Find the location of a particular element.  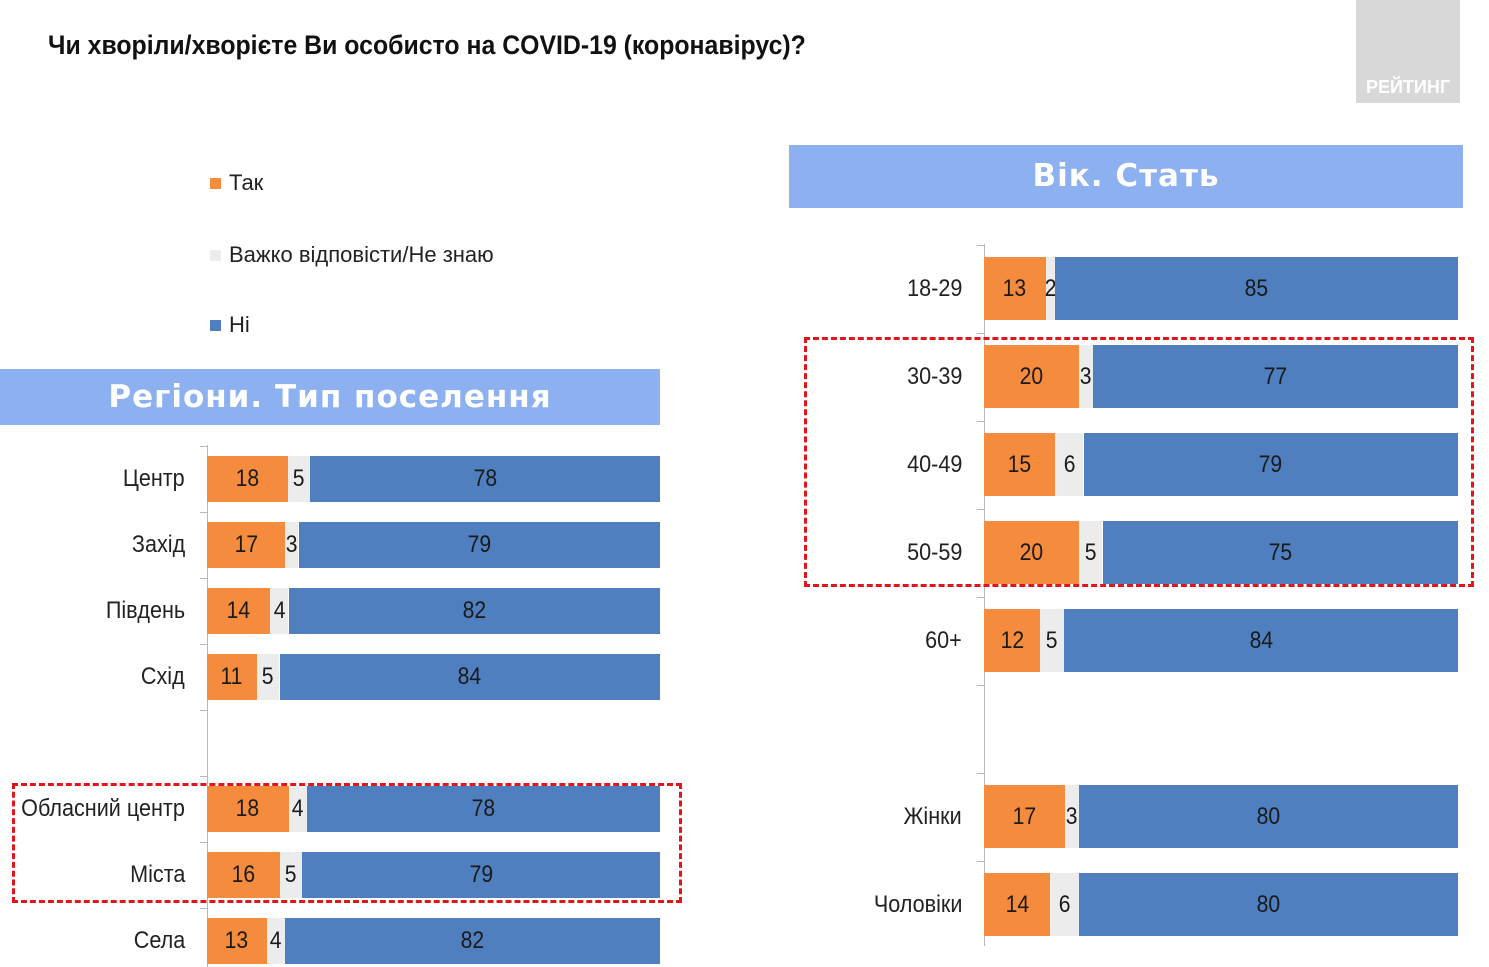

age-gender-data-label: 3 is located at coordinates (1086, 376).